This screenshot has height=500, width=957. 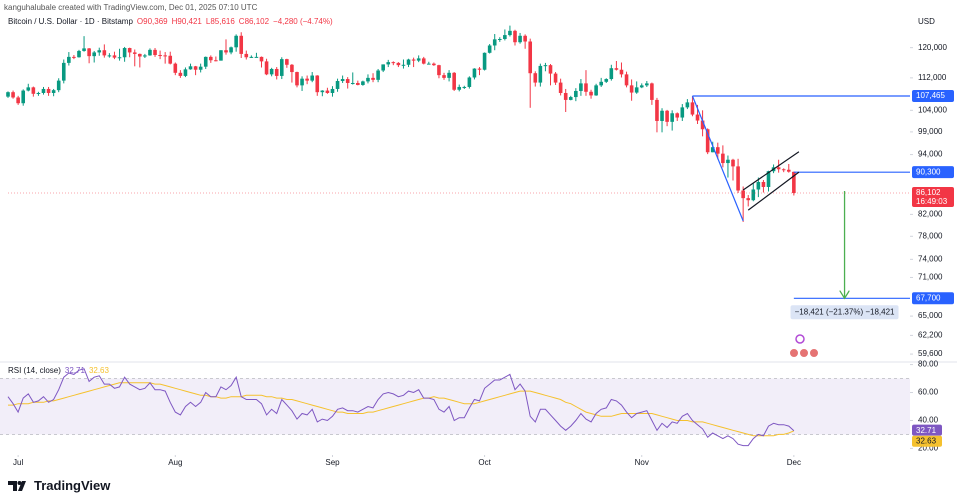 I want to click on x-tick-label: Dec, so click(x=794, y=462).